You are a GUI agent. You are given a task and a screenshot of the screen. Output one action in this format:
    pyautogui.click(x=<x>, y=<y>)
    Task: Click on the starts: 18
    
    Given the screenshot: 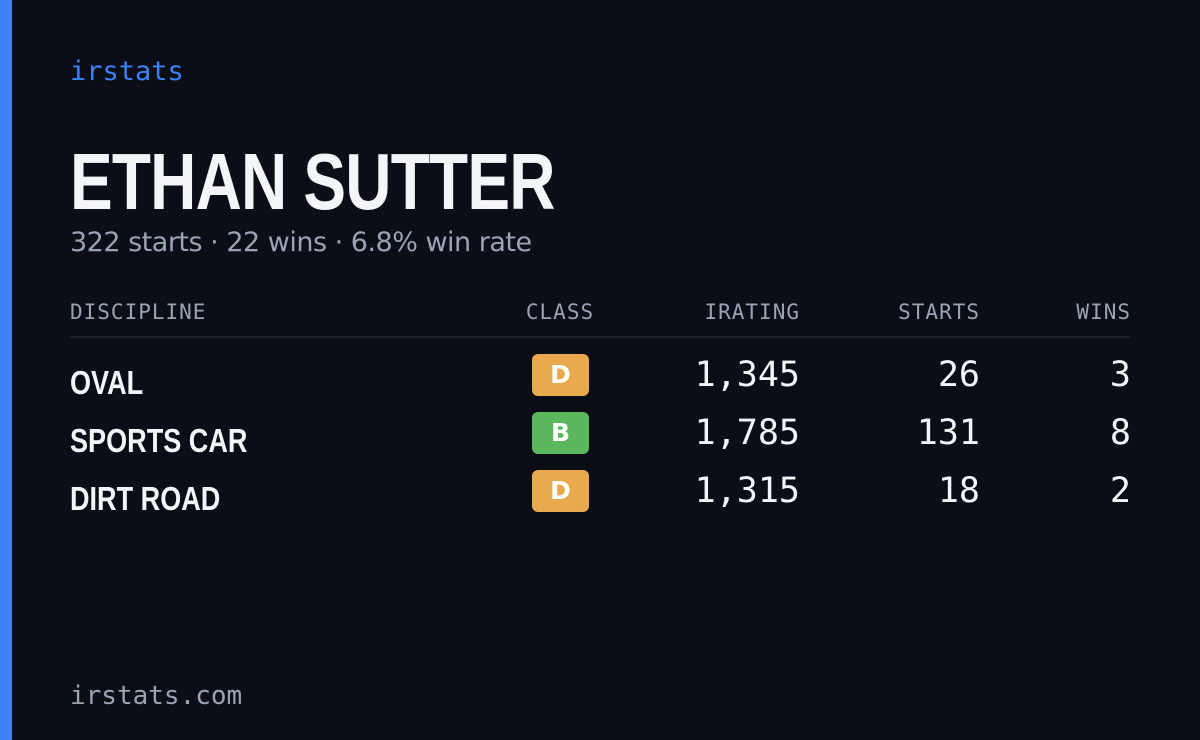 What is the action you would take?
    pyautogui.click(x=958, y=491)
    